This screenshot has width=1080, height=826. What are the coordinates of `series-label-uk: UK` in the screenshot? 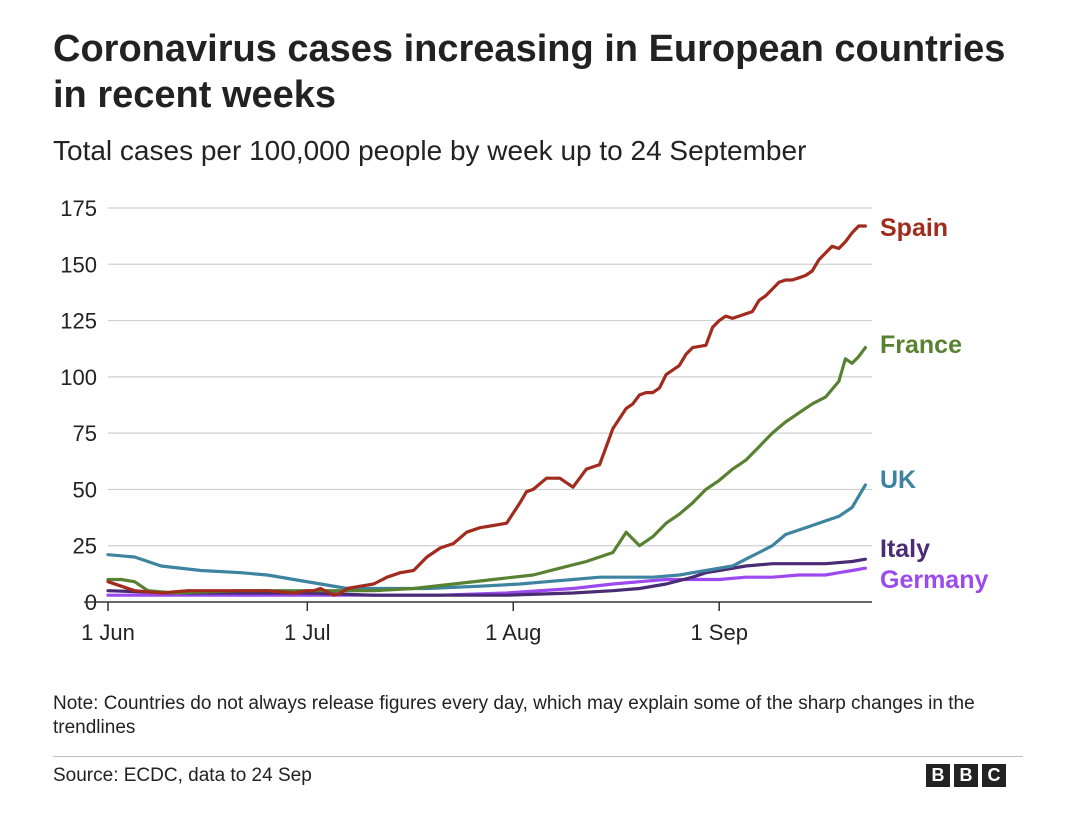 It's located at (898, 480).